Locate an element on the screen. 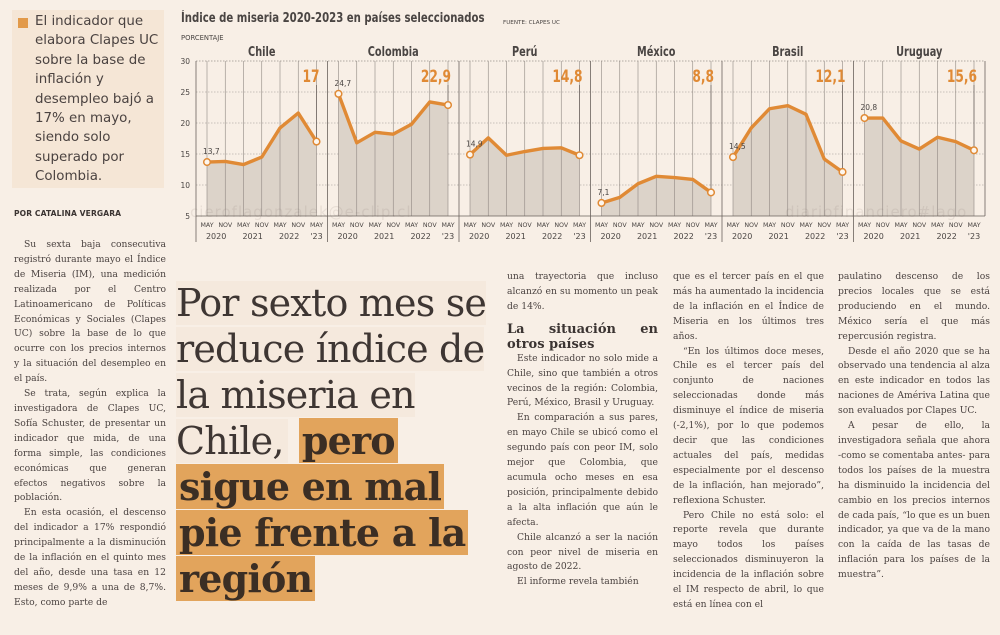 This screenshot has width=1000, height=635. country-label: Perú is located at coordinates (524, 52).